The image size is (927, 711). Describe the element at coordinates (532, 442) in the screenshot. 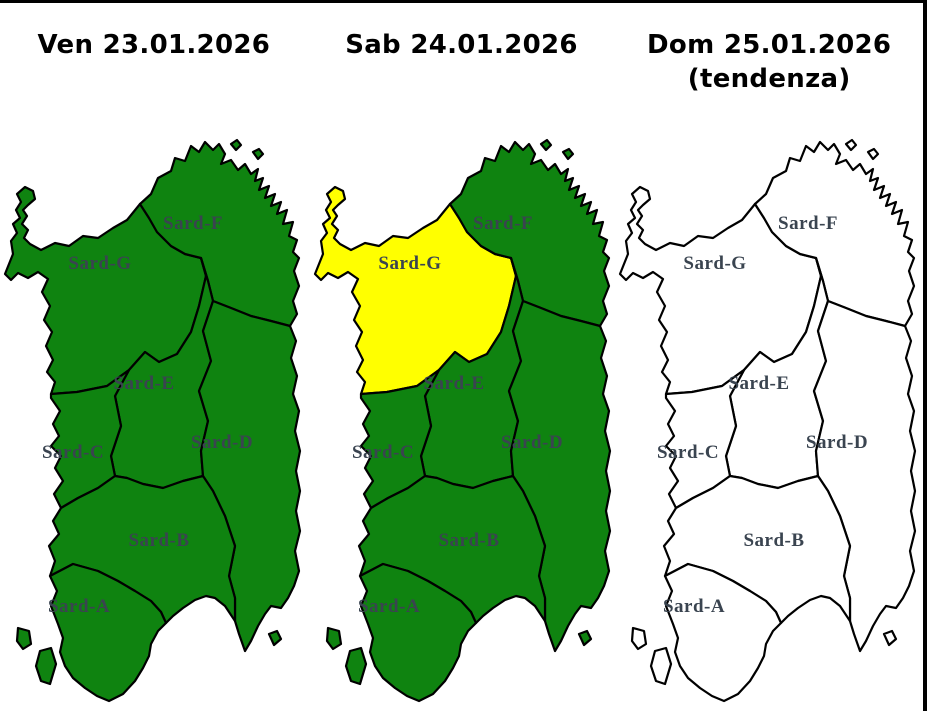

I see `map-sab-label-sard-d: Sard-D` at that location.